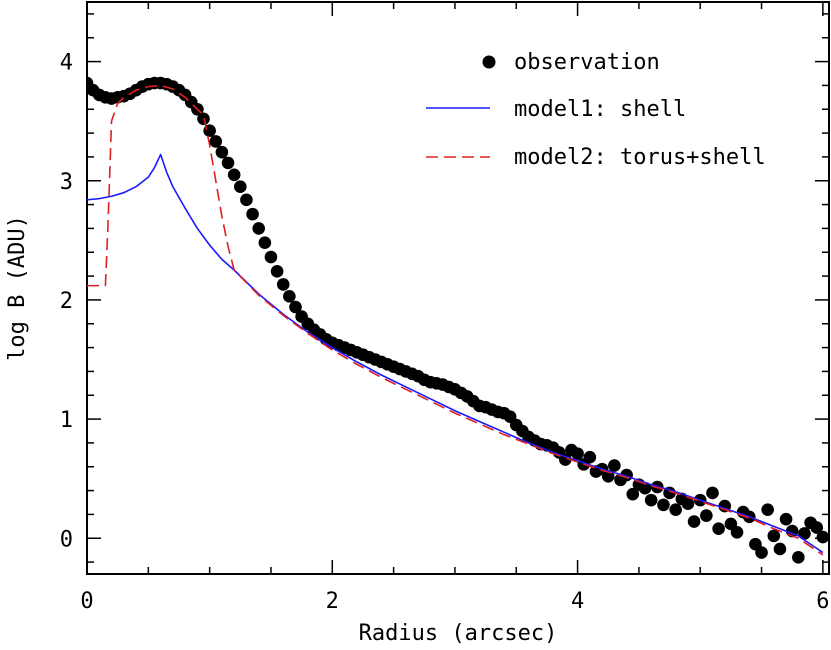 This screenshot has height=650, width=831. What do you see at coordinates (66, 539) in the screenshot?
I see `y-tick-label: 0` at bounding box center [66, 539].